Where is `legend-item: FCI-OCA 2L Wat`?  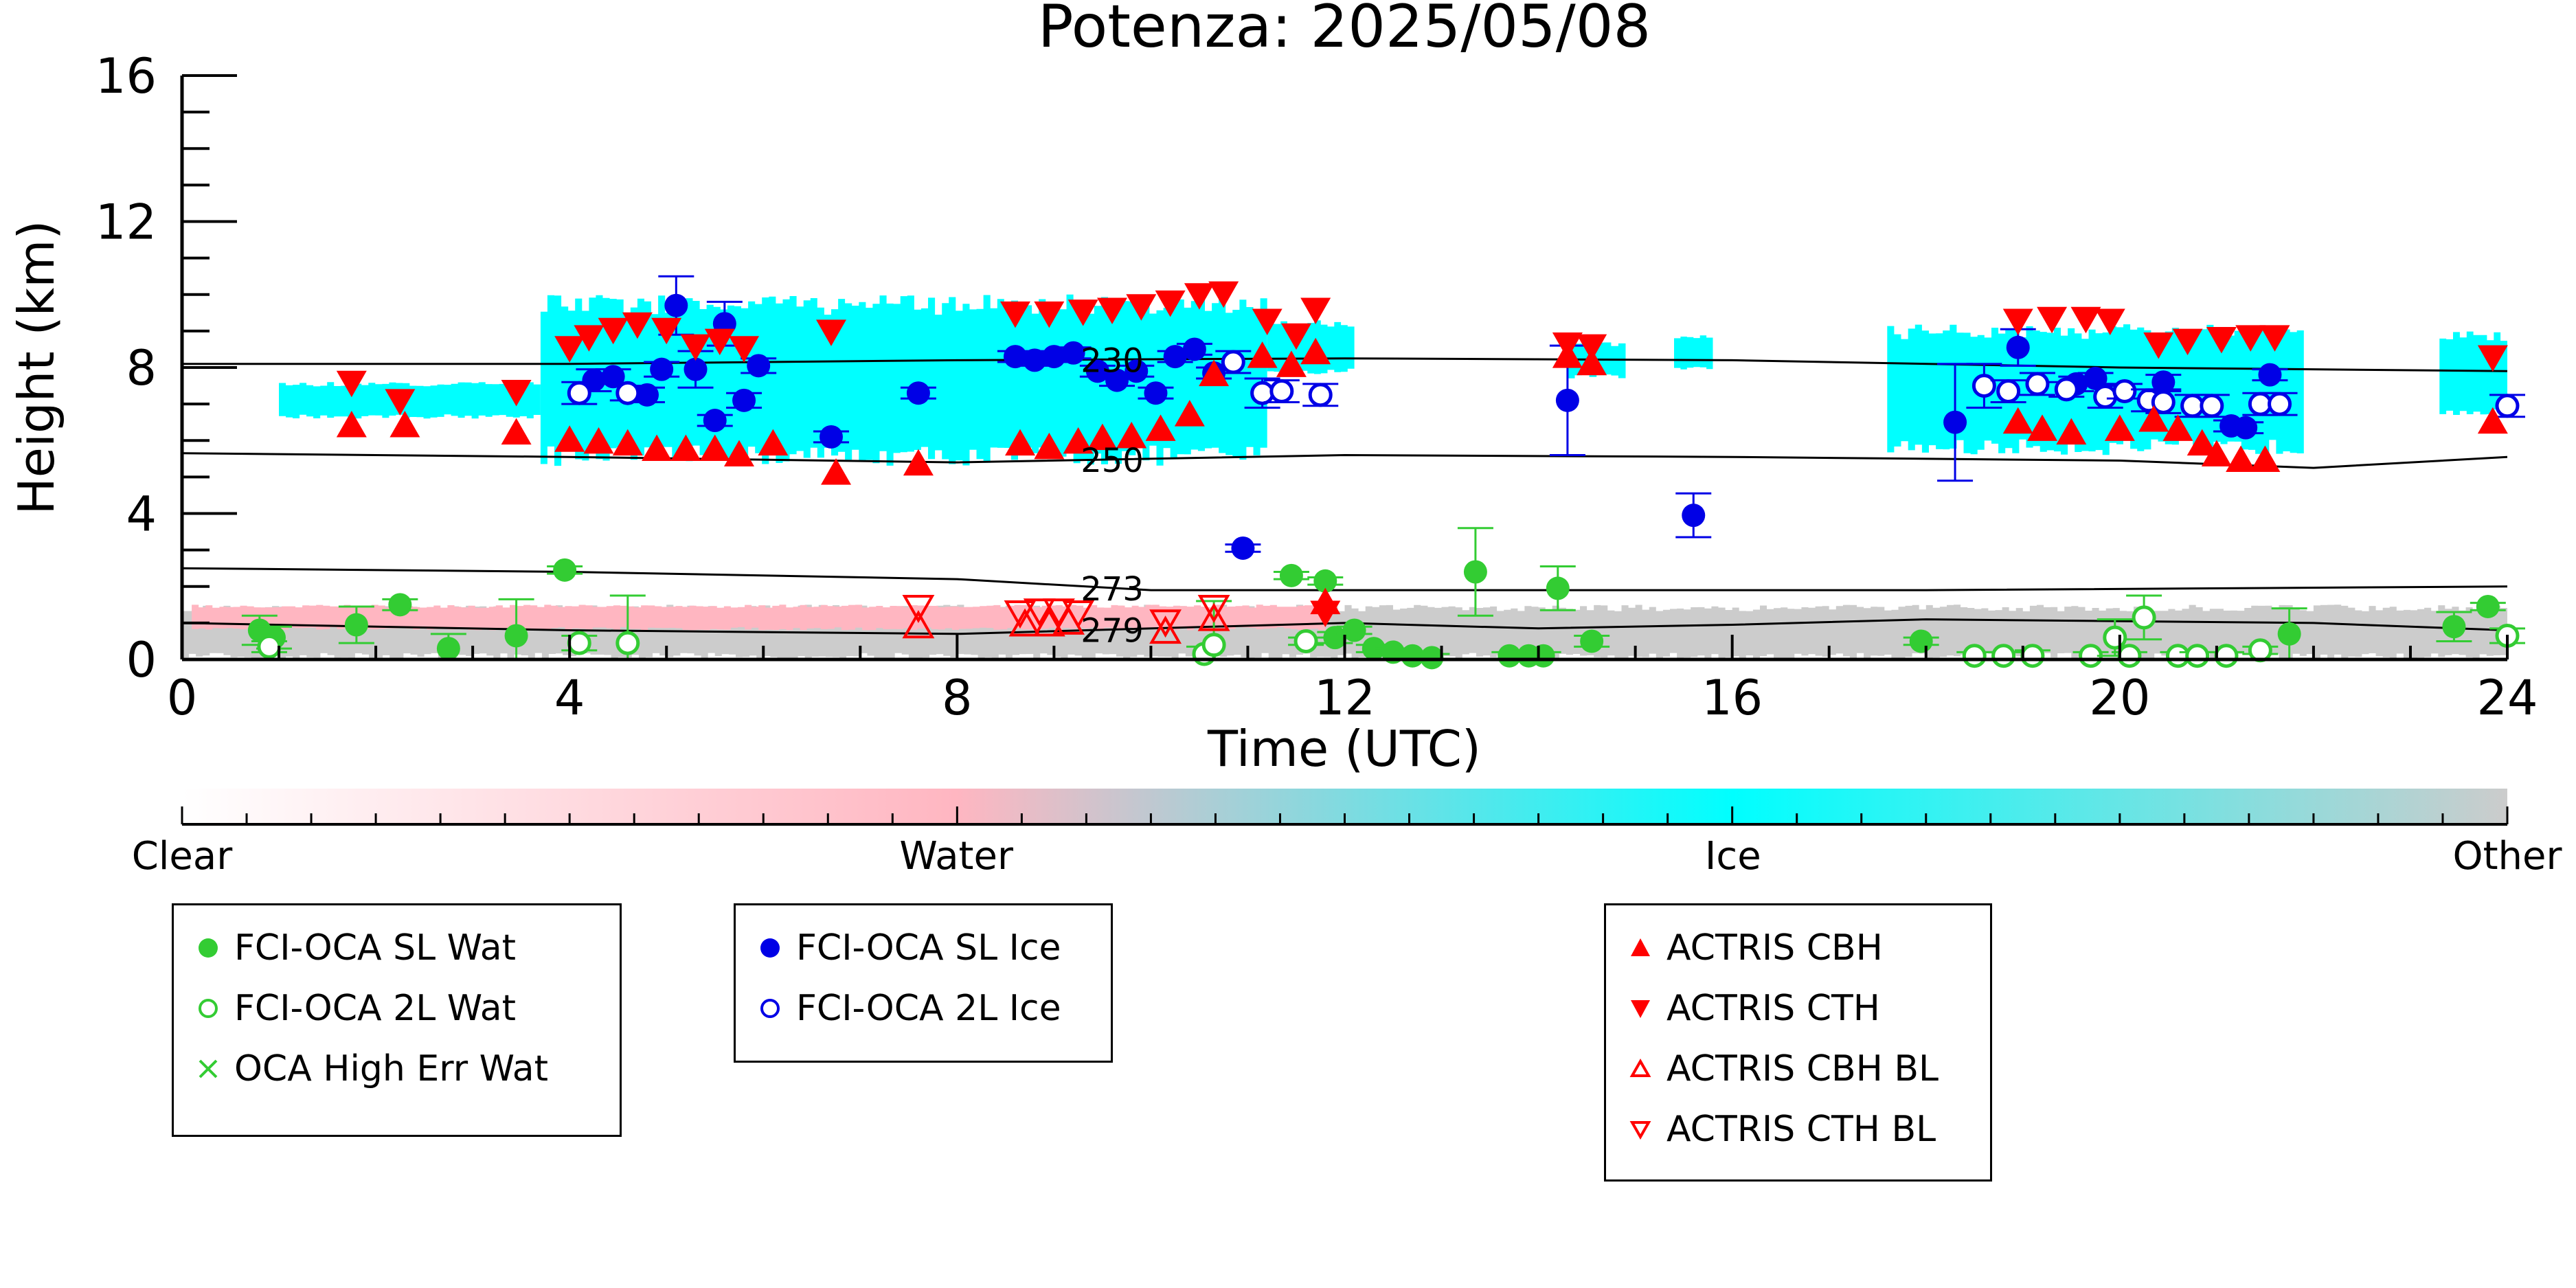
legend-item: FCI-OCA 2L Wat is located at coordinates (352, 1008).